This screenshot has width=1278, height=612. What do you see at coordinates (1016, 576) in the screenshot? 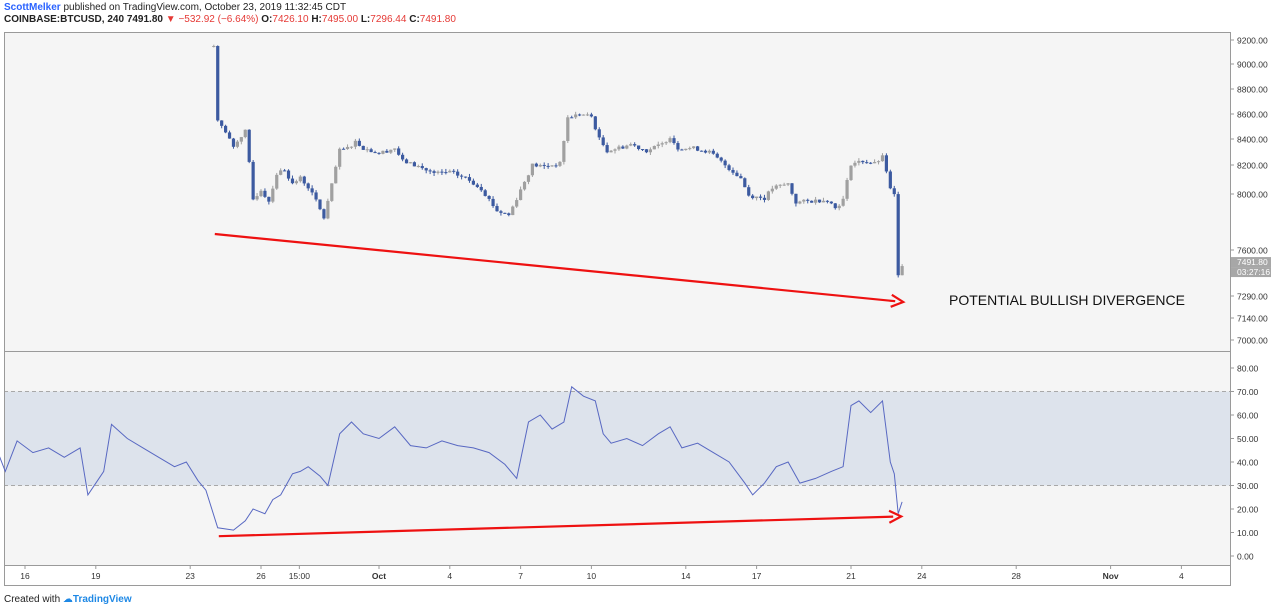
I see `time-tick-label: 28` at bounding box center [1016, 576].